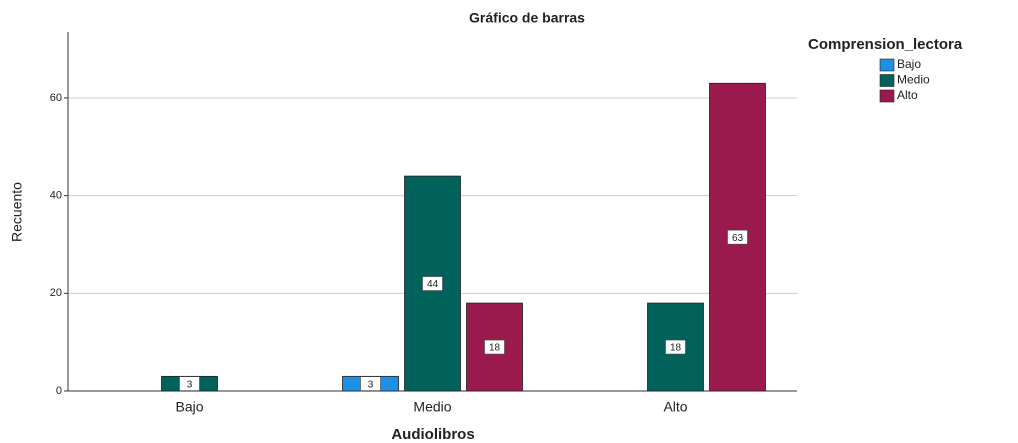  Describe the element at coordinates (907, 95) in the screenshot. I see `legend-label: Alto` at that location.